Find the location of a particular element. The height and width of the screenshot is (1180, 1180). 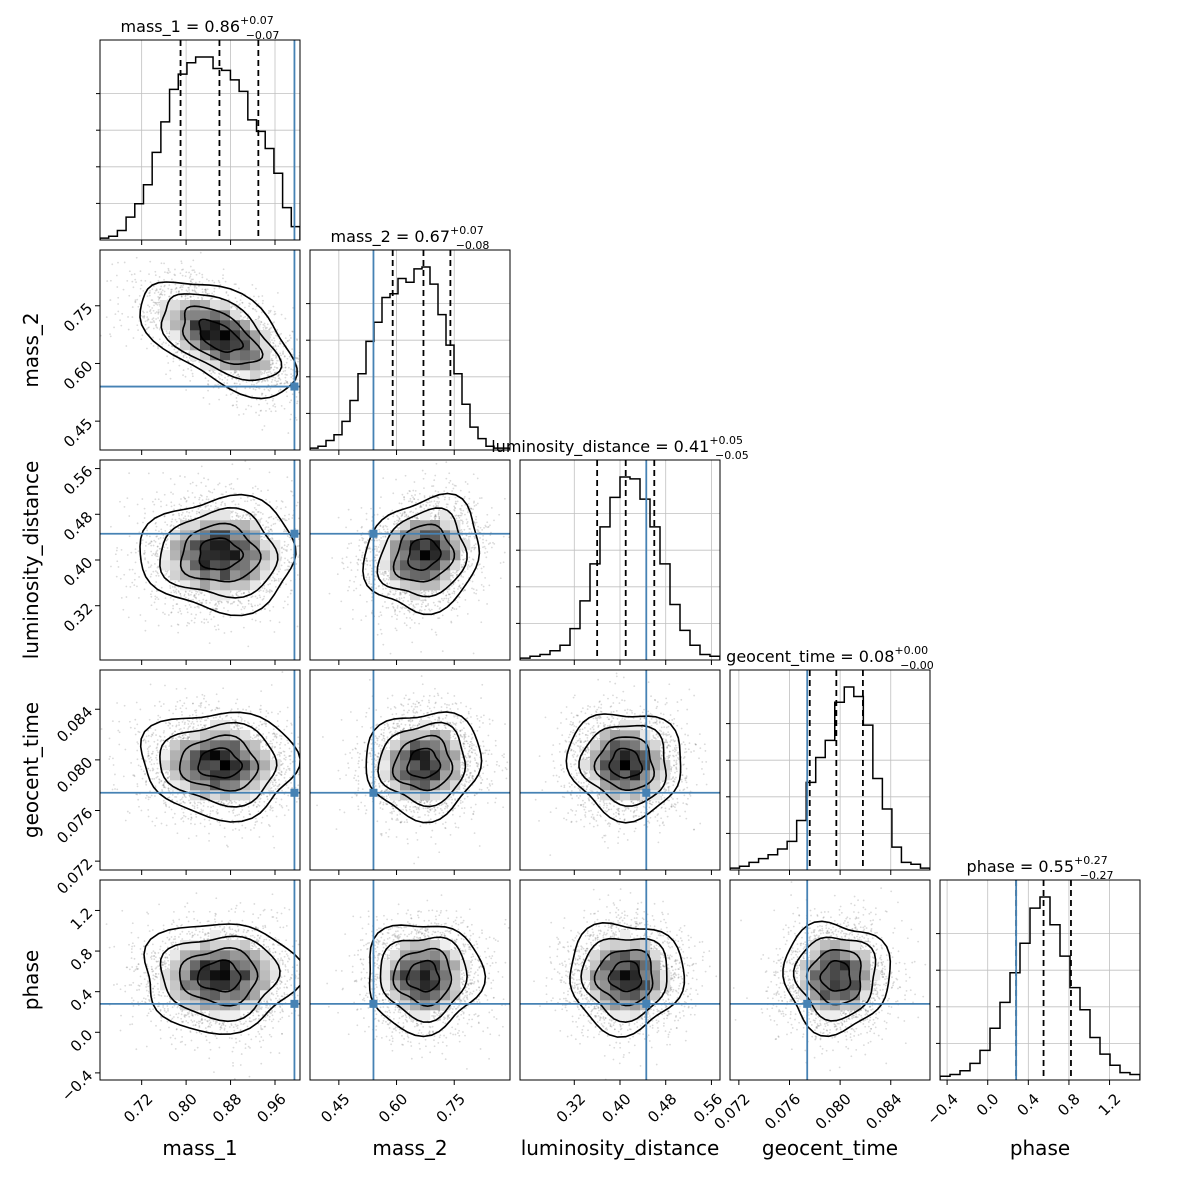

x-tick-label: 0.48 is located at coordinates (662, 1108).